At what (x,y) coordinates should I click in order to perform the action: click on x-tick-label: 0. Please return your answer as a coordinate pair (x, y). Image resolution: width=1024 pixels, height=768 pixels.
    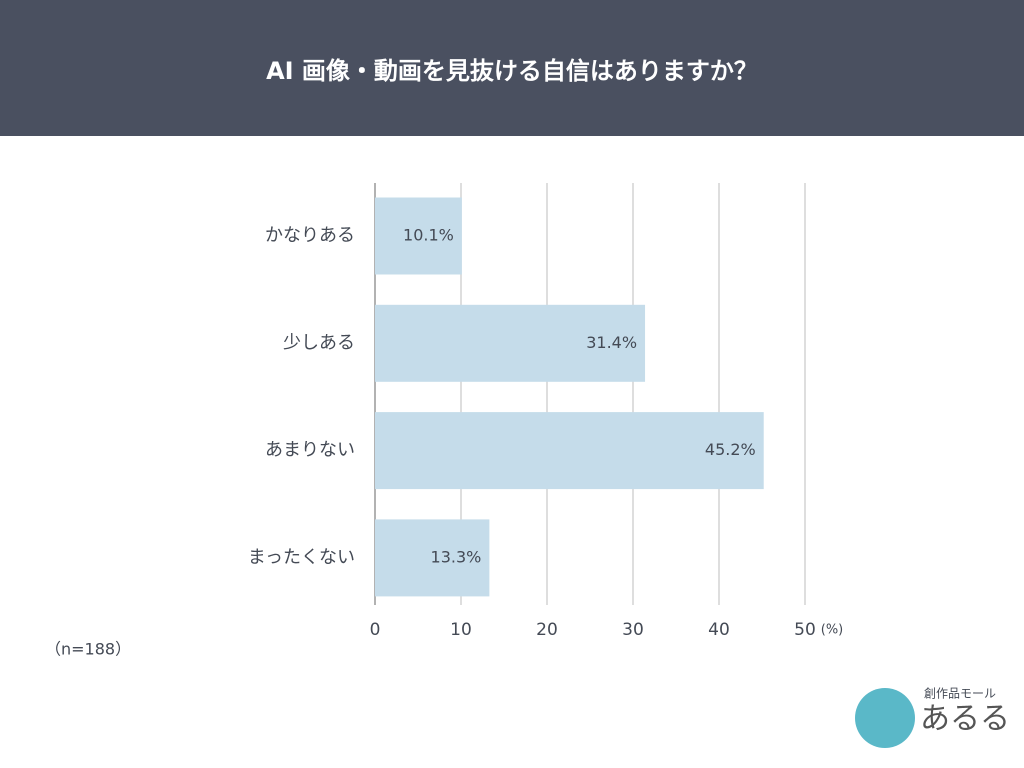
    Looking at the image, I should click on (375, 630).